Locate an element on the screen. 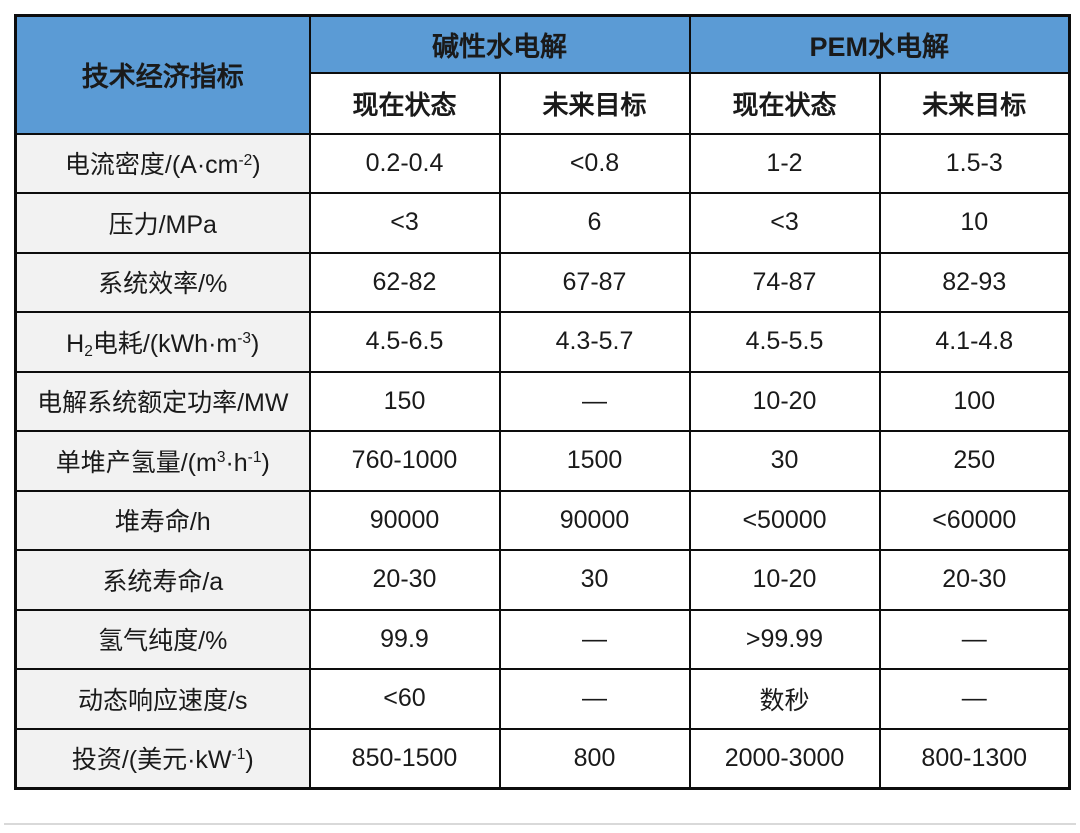 This screenshot has height=833, width=1080. table-cell: 800 is located at coordinates (594, 758).